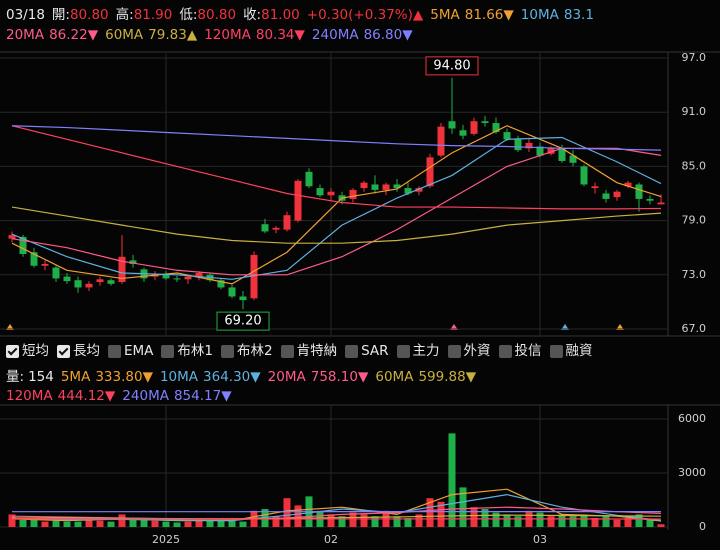 The image size is (720, 550). Describe the element at coordinates (197, 396) in the screenshot. I see `legend-value: 854.17` at that location.